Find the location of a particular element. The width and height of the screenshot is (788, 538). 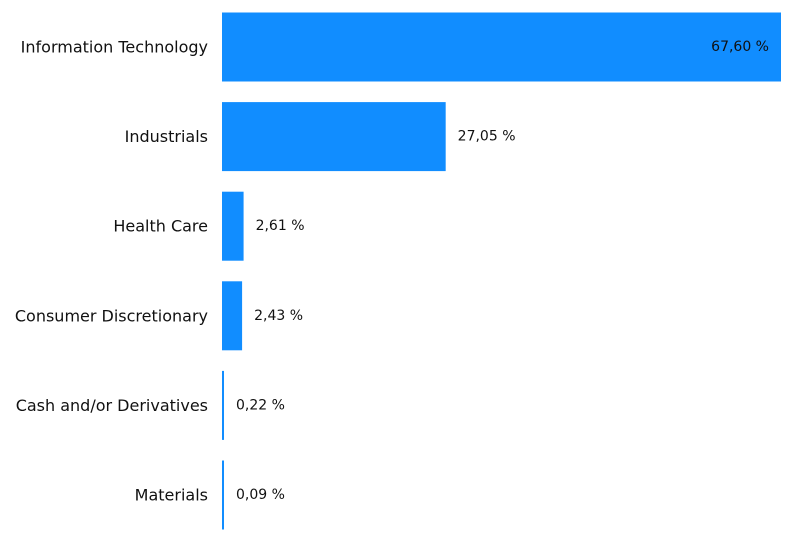

category-label-industrials: Industrials is located at coordinates (166, 136).